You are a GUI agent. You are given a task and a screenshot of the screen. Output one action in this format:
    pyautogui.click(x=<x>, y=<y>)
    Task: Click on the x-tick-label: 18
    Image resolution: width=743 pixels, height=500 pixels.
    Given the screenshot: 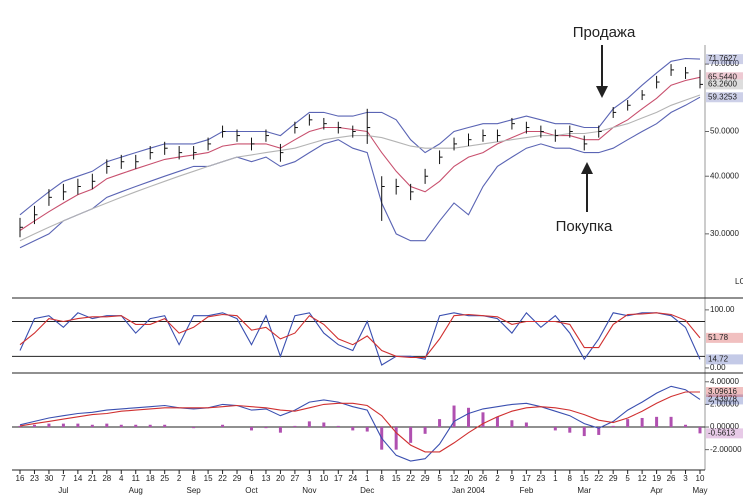 What is the action you would take?
    pyautogui.click(x=150, y=478)
    